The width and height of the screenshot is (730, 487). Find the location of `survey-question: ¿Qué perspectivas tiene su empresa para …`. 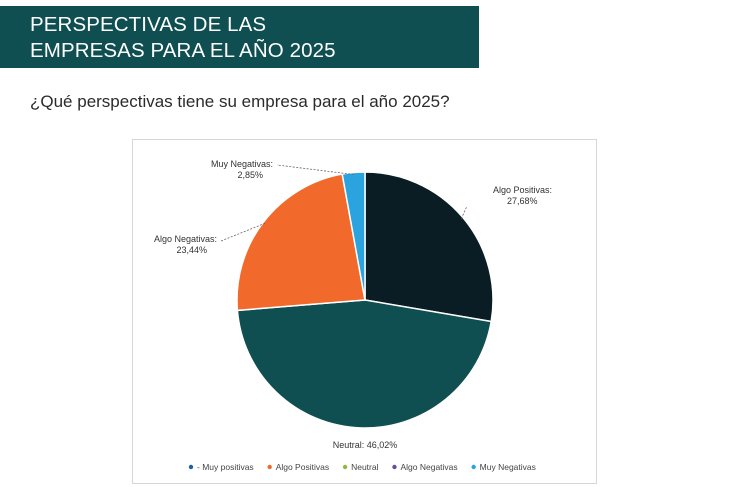

survey-question: ¿Qué perspectivas tiene su empresa para … is located at coordinates (240, 101).